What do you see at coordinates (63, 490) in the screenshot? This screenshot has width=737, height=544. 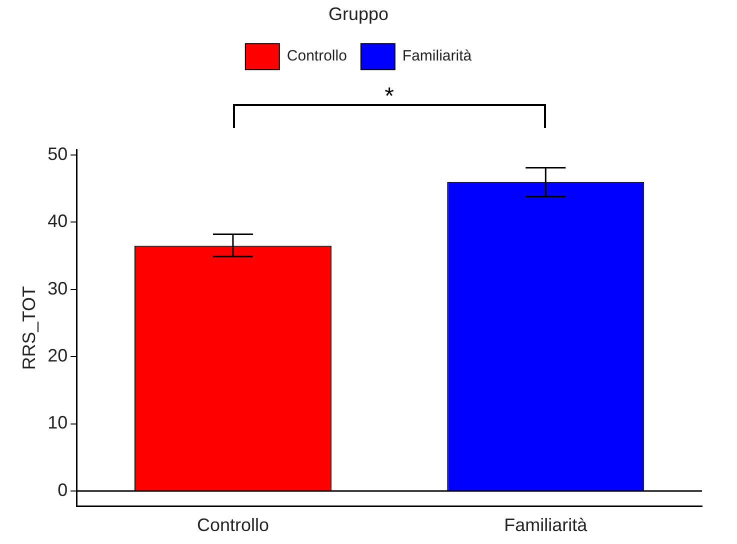 I see `y-tick-label: 0` at bounding box center [63, 490].